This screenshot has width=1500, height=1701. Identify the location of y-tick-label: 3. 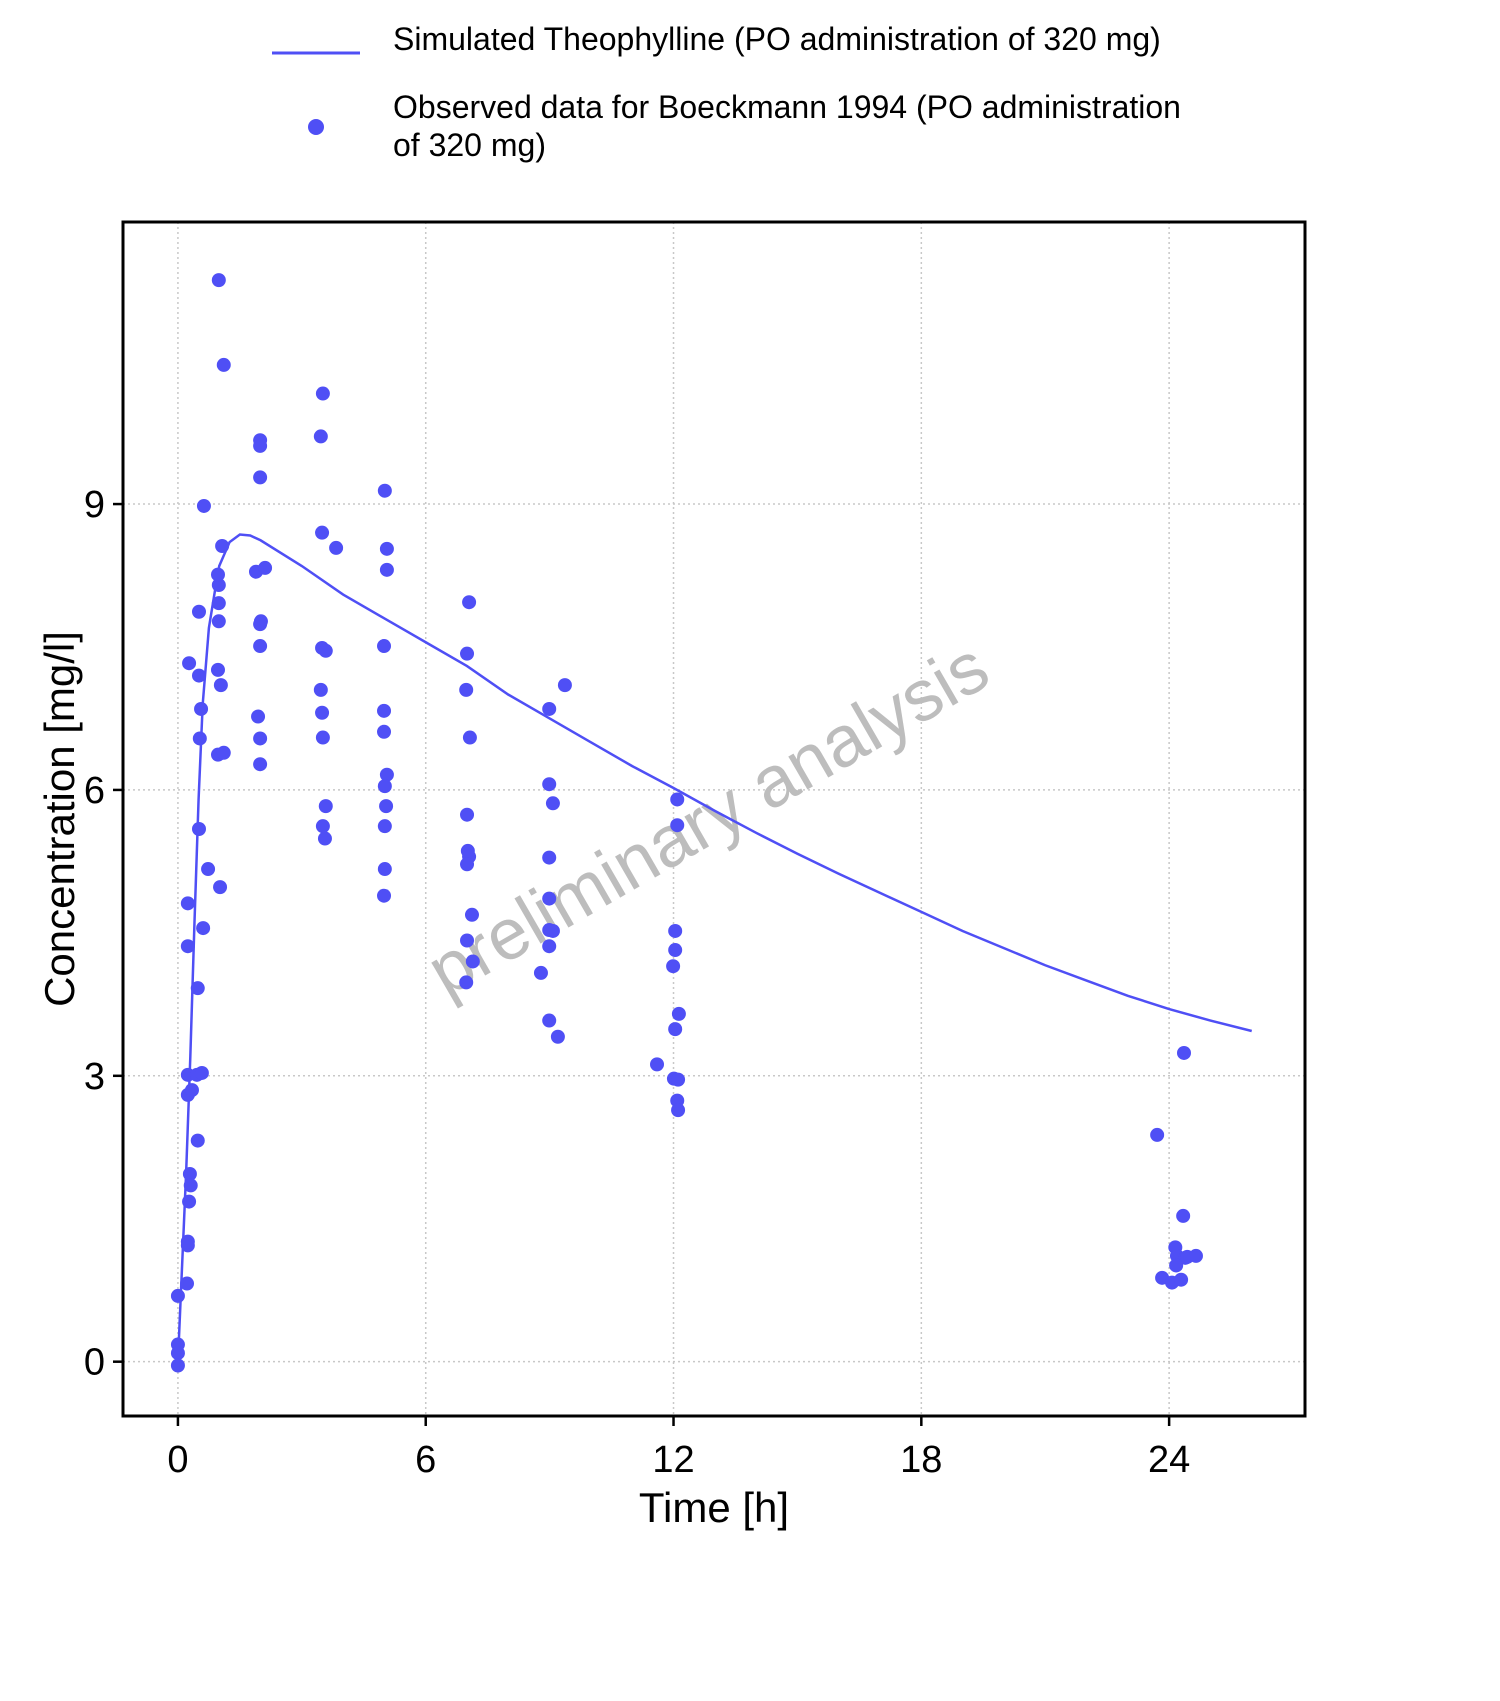
(94, 1077).